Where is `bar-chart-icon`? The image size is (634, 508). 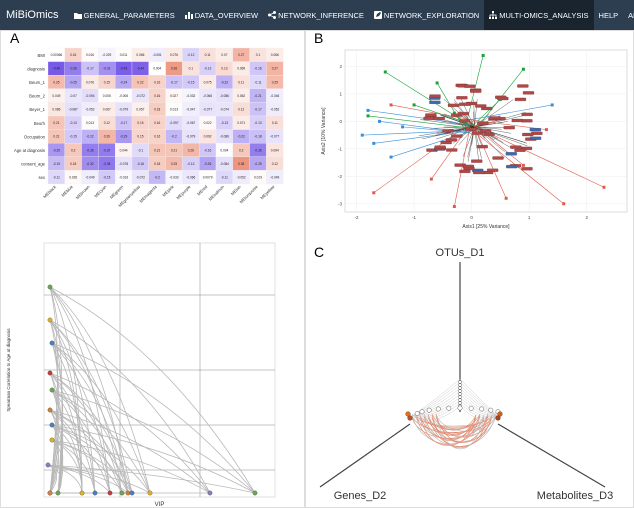 bar-chart-icon is located at coordinates (188, 15).